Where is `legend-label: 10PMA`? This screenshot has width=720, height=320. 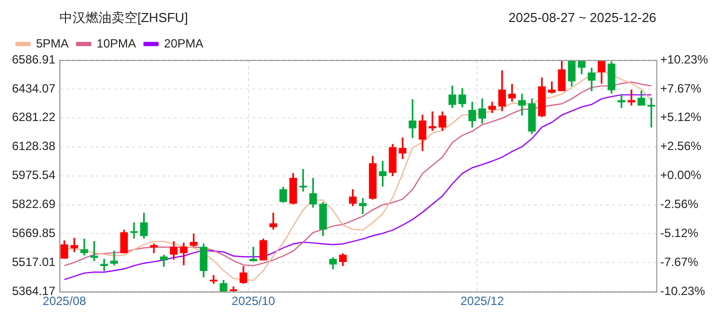
legend-label: 10PMA is located at coordinates (116, 43).